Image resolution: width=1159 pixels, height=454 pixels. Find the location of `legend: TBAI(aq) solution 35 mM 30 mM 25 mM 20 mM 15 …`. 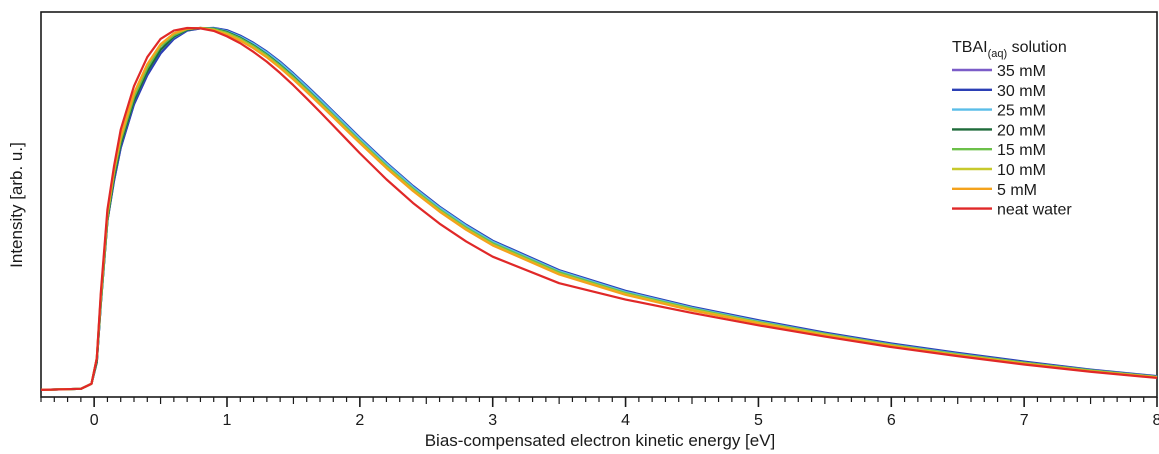

legend: TBAI(aq) solution 35 mM 30 mM 25 mM 20 mM 15 … is located at coordinates (1012, 129).